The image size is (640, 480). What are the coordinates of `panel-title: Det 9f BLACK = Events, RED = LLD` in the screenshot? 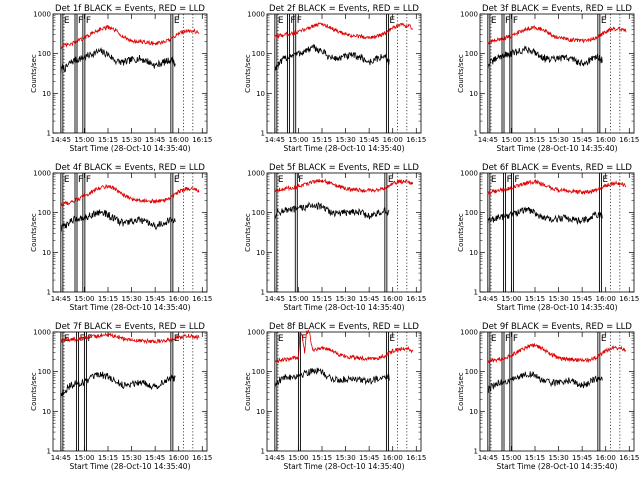 It's located at (557, 327).